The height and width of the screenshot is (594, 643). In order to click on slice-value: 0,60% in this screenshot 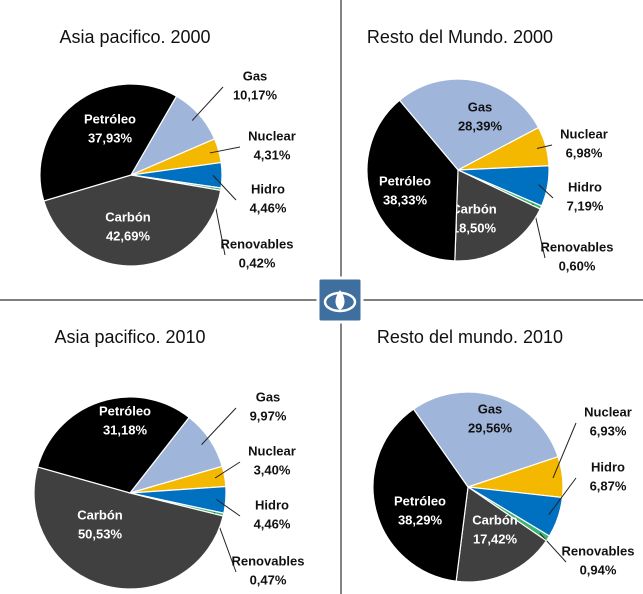, I will do `click(577, 265)`.